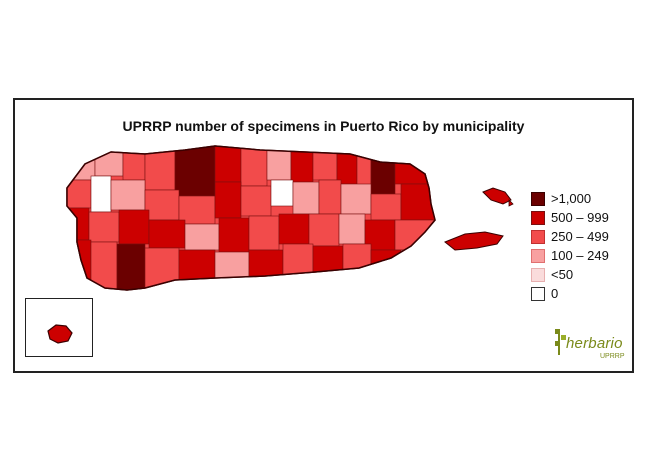  Describe the element at coordinates (580, 255) in the screenshot. I see `legend-label: 100 – 249` at that location.